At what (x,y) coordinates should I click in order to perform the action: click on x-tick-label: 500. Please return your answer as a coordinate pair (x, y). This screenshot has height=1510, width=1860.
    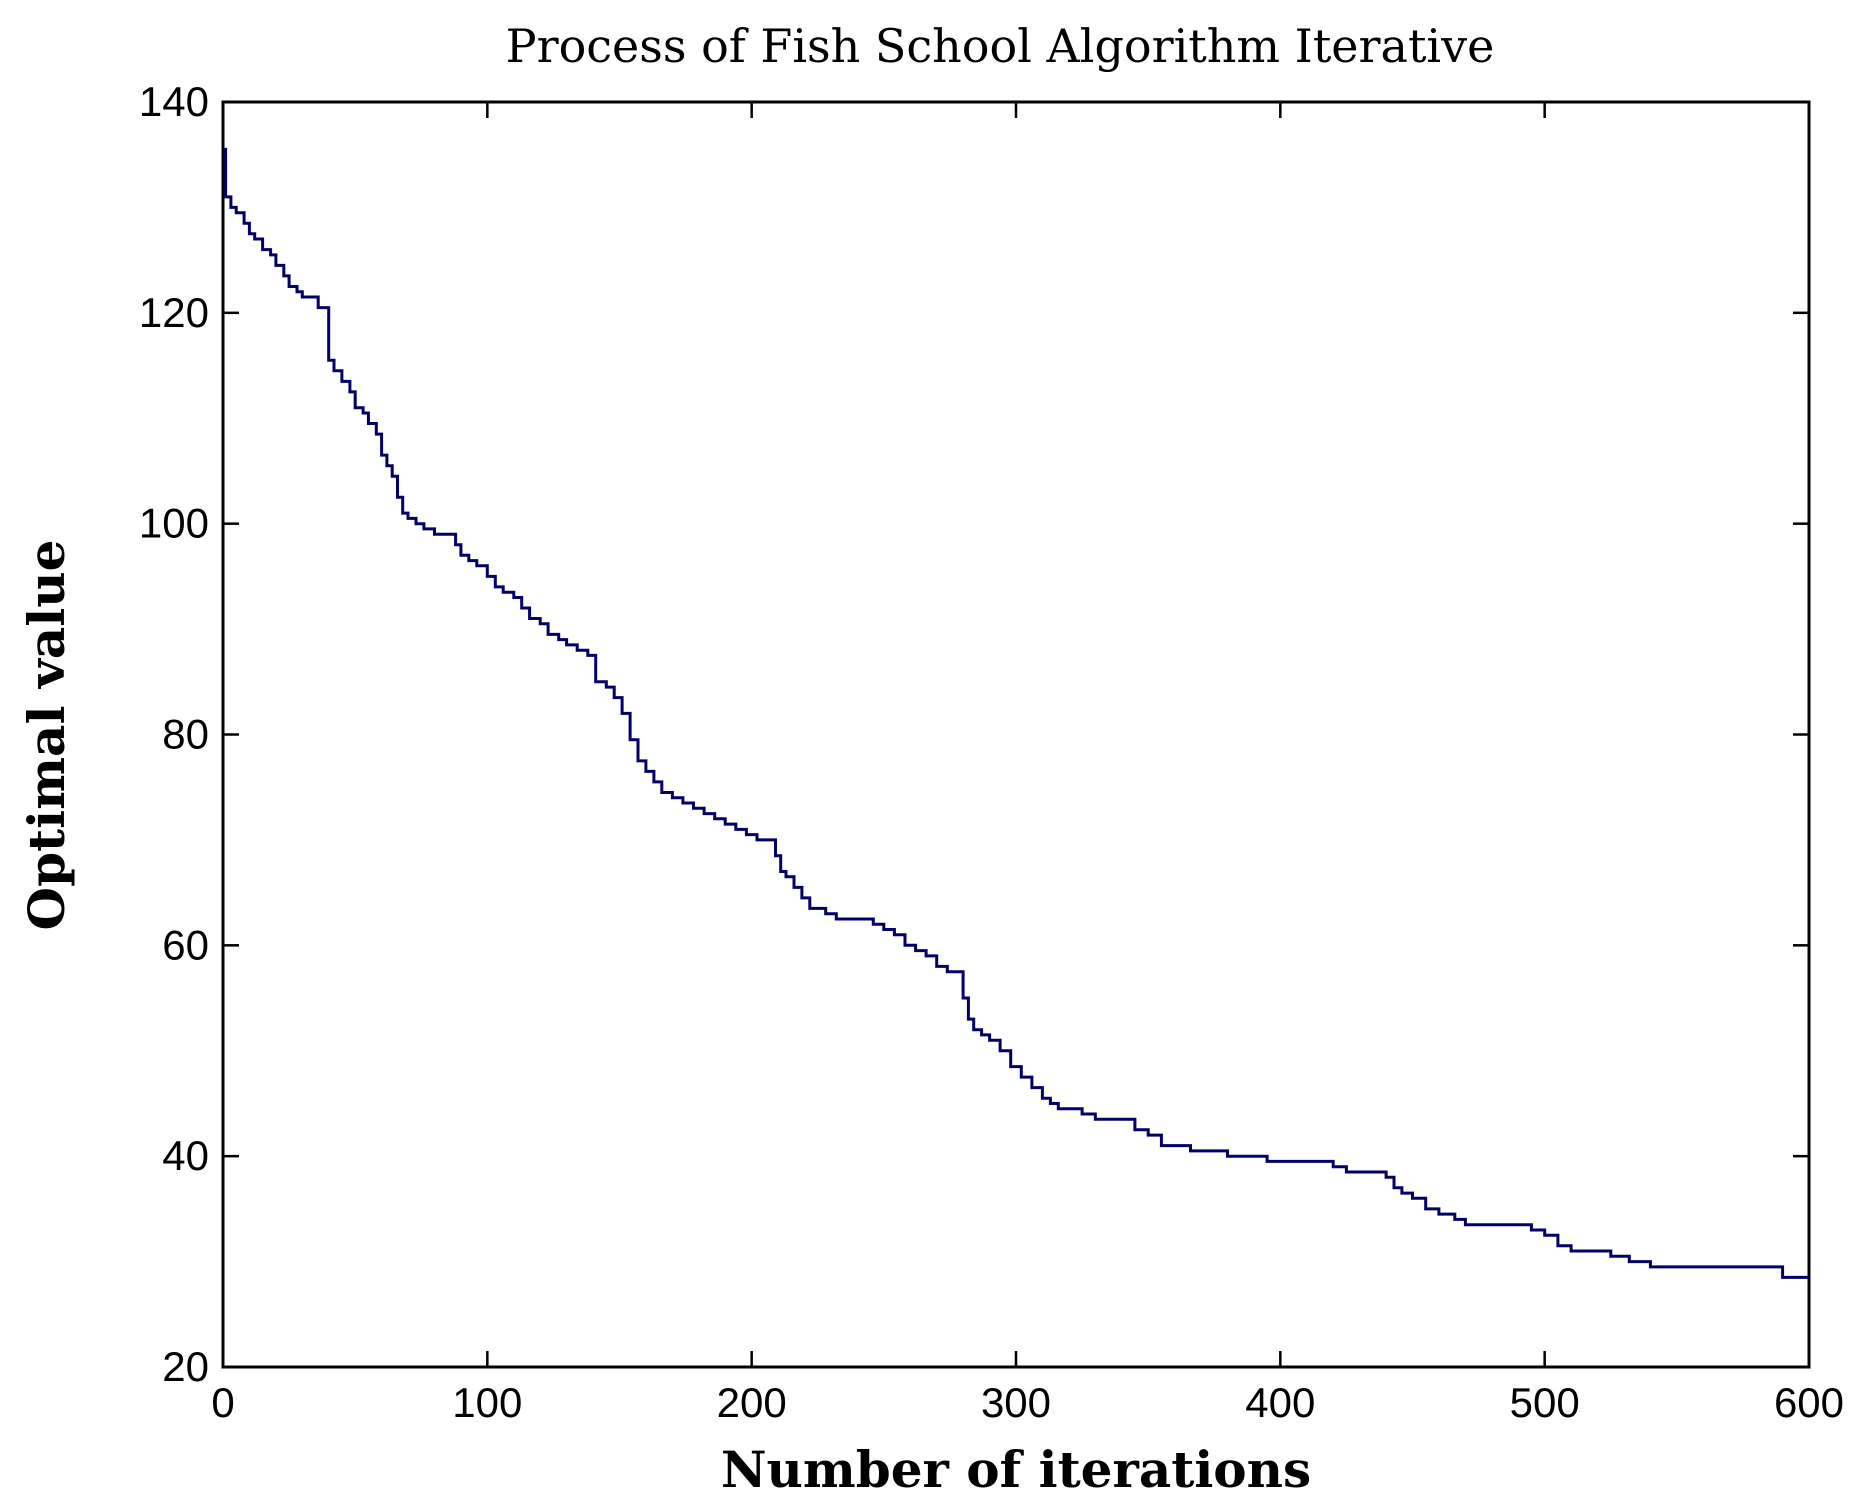
    Looking at the image, I should click on (1545, 1402).